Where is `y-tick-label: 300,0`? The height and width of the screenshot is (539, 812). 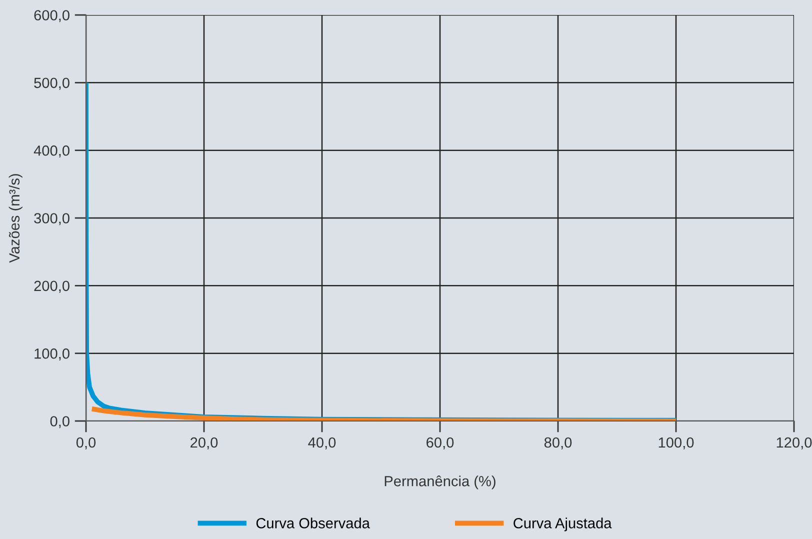 y-tick-label: 300,0 is located at coordinates (52, 219).